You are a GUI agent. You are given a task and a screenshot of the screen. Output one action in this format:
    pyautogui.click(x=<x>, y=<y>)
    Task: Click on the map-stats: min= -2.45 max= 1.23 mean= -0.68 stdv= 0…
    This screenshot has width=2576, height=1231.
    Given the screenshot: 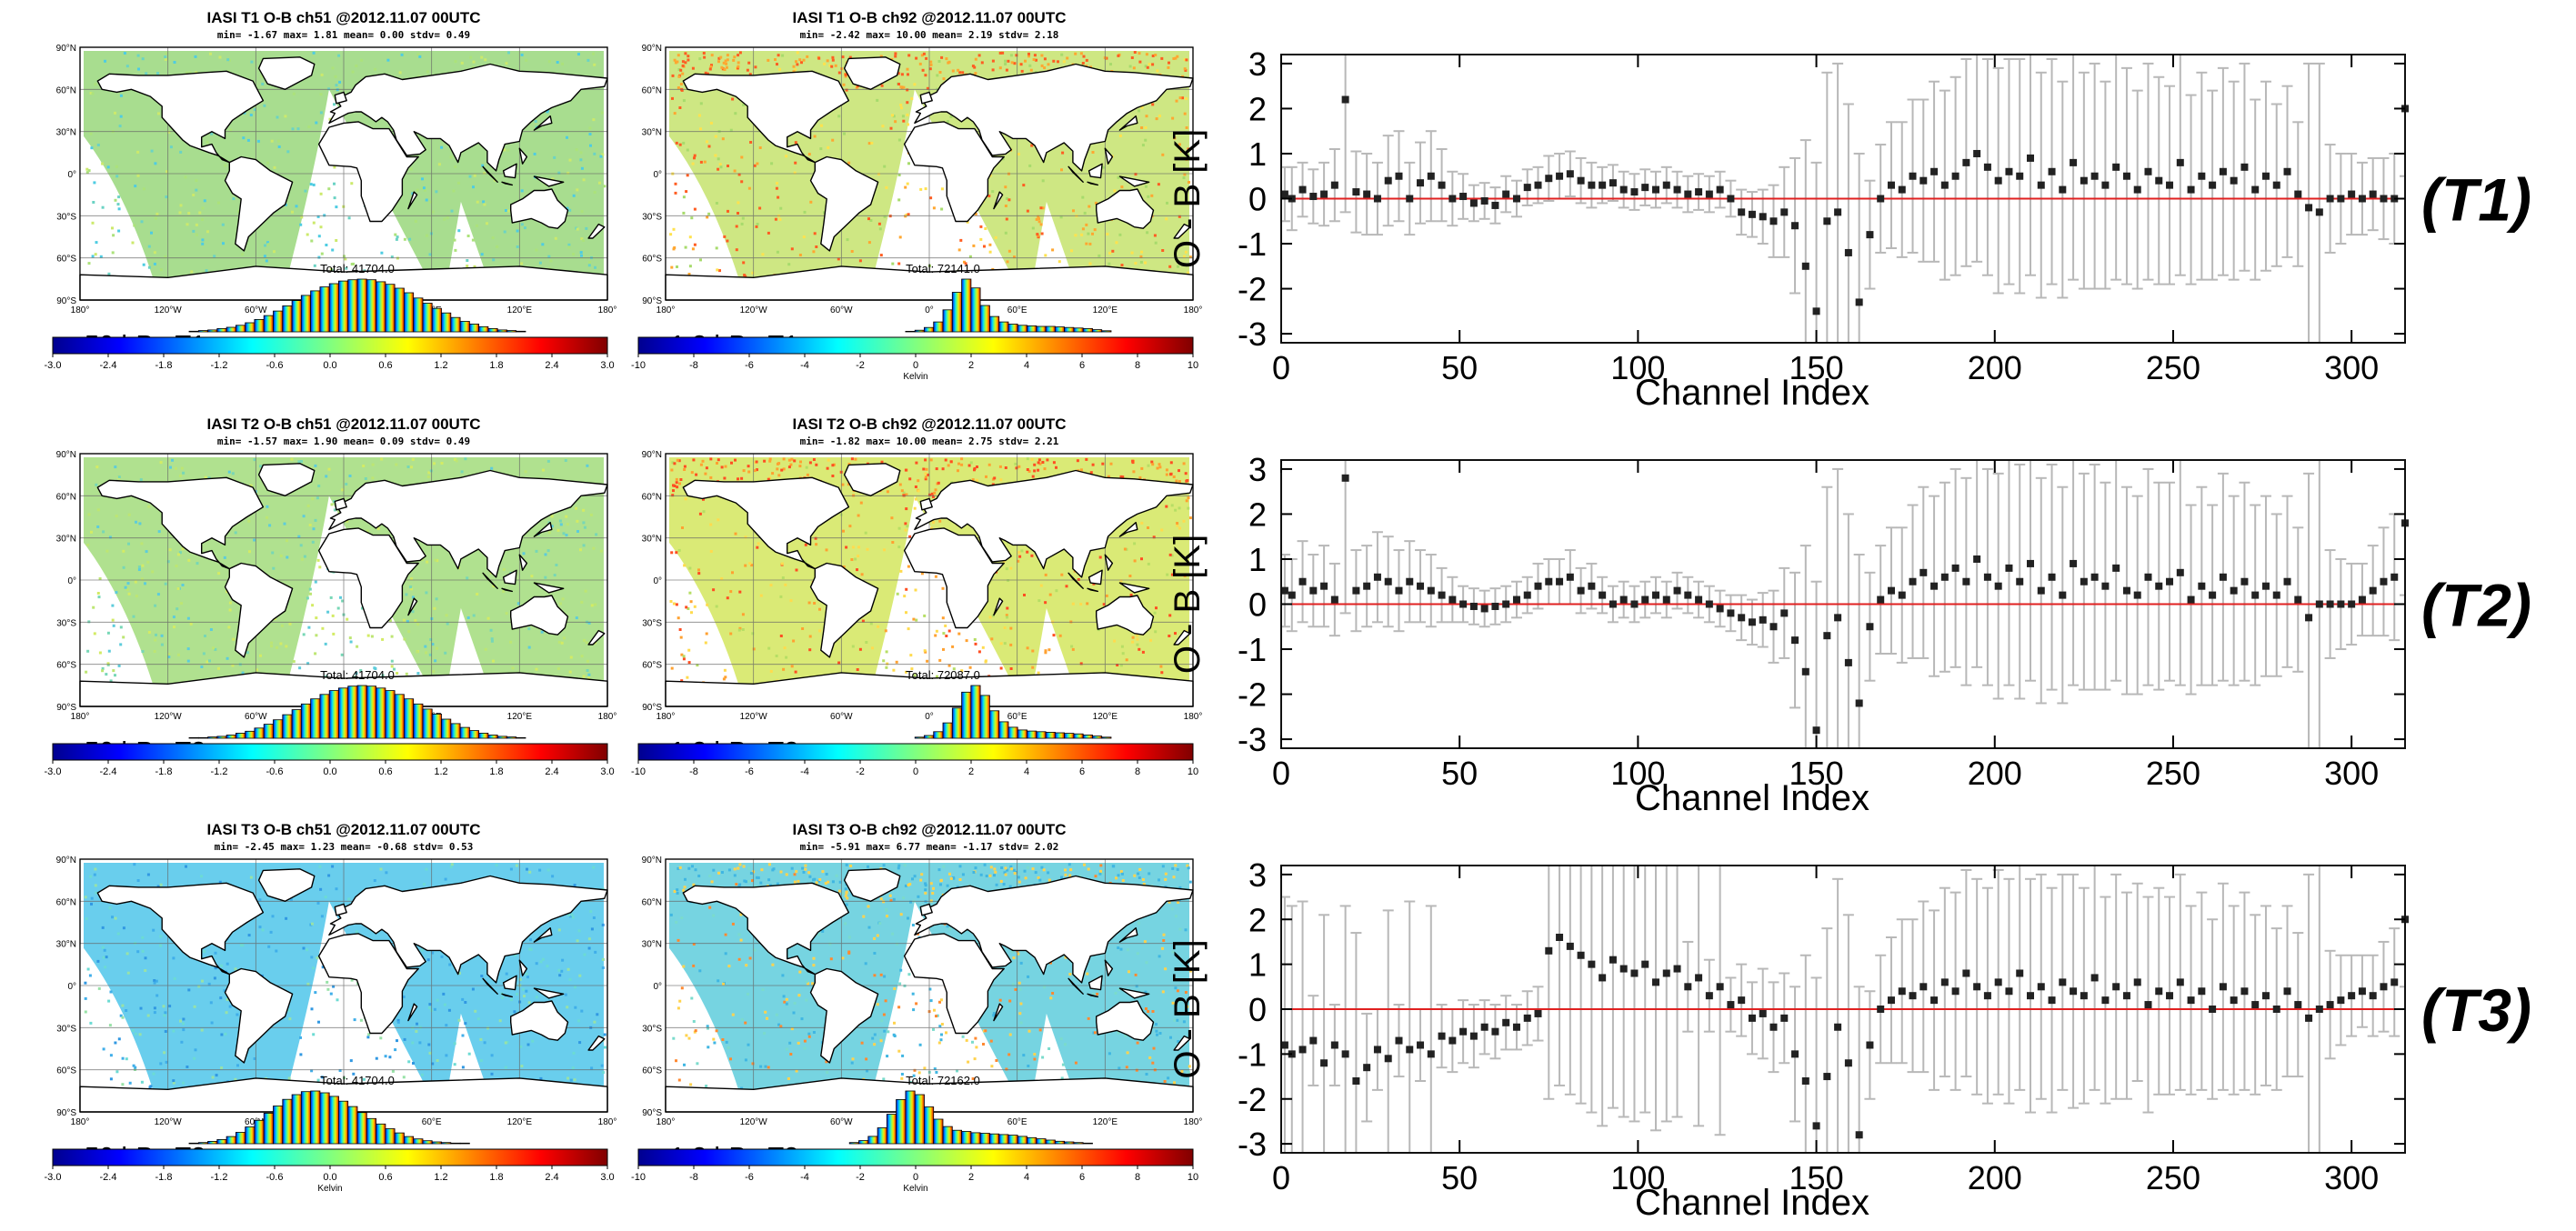 What is the action you would take?
    pyautogui.click(x=344, y=847)
    